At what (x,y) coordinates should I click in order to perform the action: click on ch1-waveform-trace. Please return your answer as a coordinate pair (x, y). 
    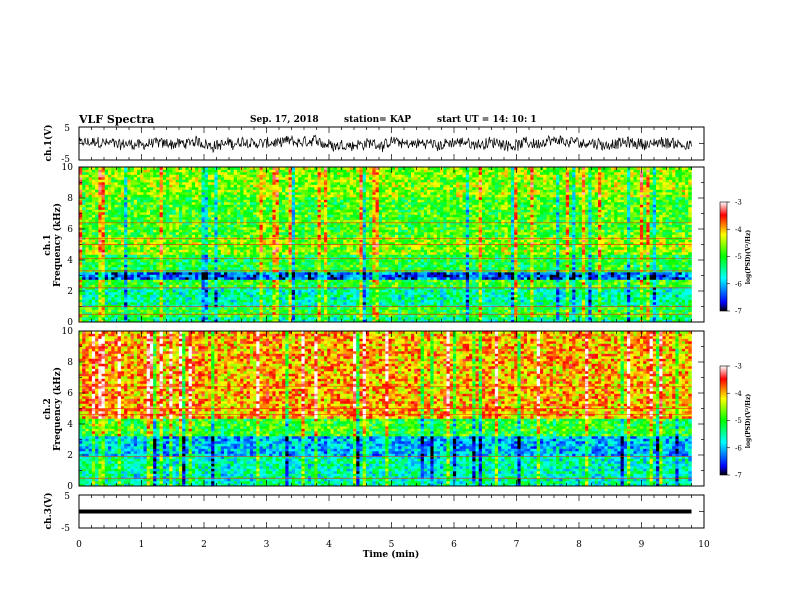
    Looking at the image, I should click on (385, 144).